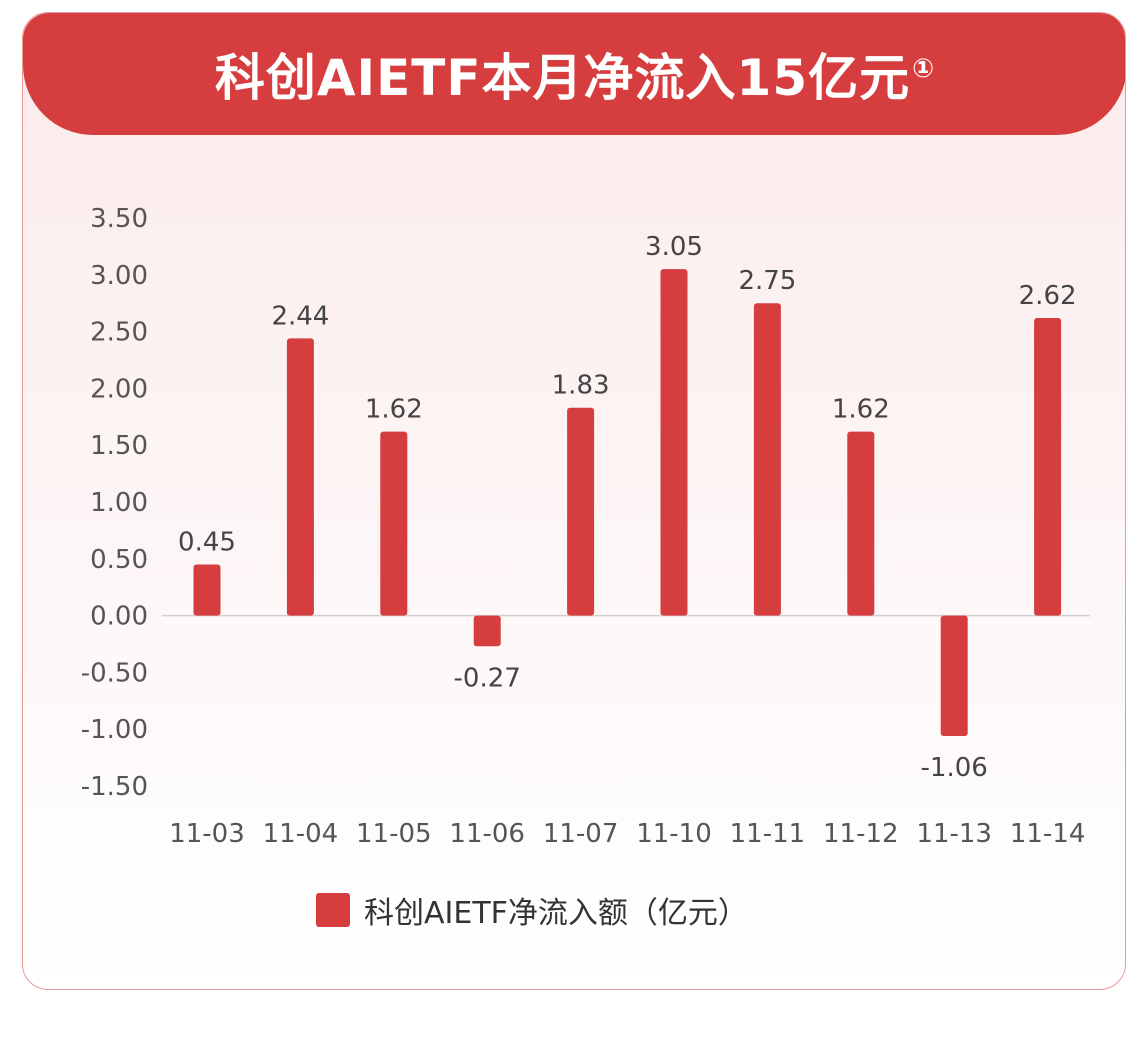 Image resolution: width=1143 pixels, height=1044 pixels. What do you see at coordinates (119, 503) in the screenshot?
I see `y-tick-label: 1.00` at bounding box center [119, 503].